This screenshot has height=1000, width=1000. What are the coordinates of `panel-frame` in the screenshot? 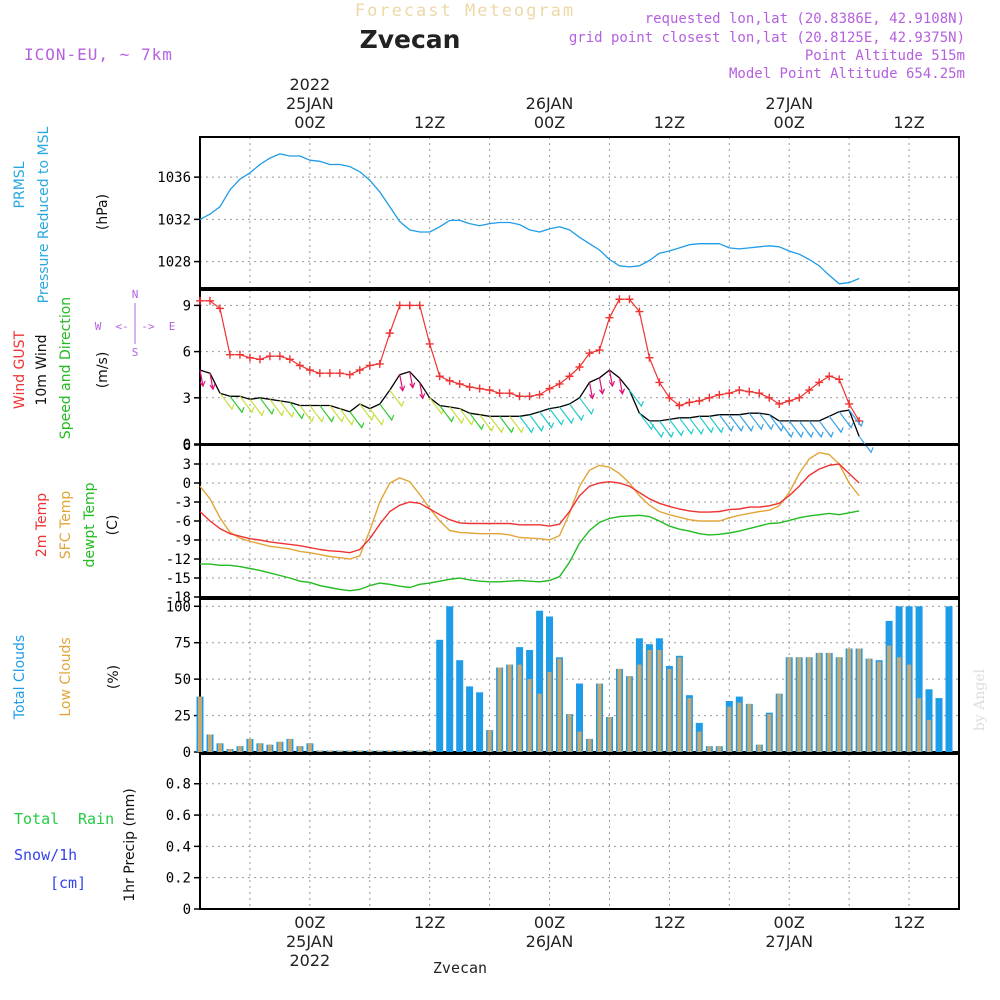 It's located at (579, 831).